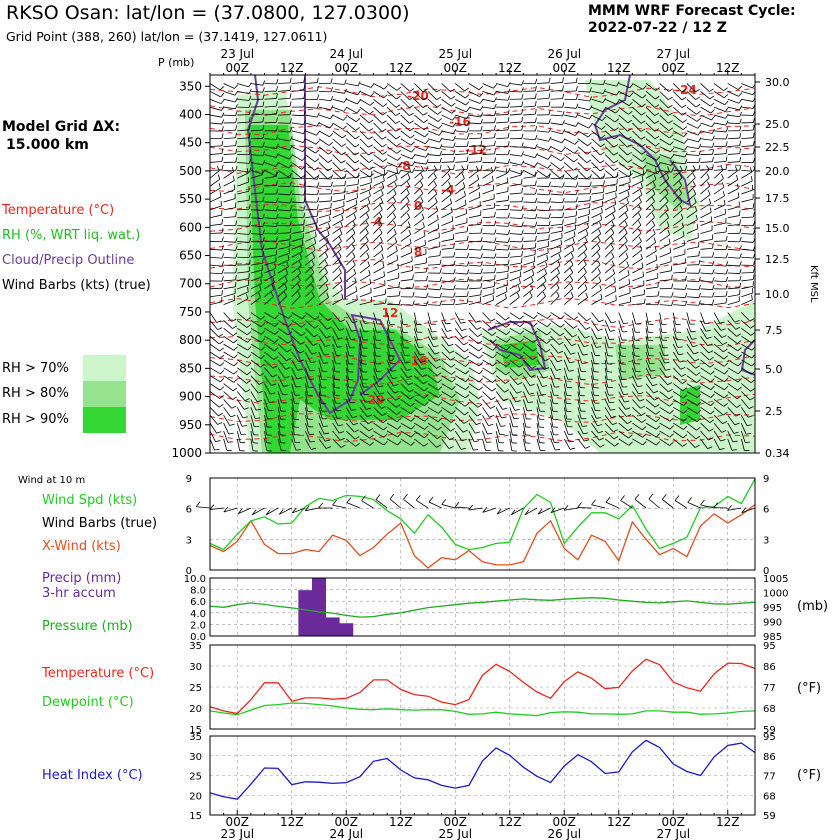 This screenshot has width=840, height=840. What do you see at coordinates (667, 504) in the screenshot?
I see `surface-wind-barb` at bounding box center [667, 504].